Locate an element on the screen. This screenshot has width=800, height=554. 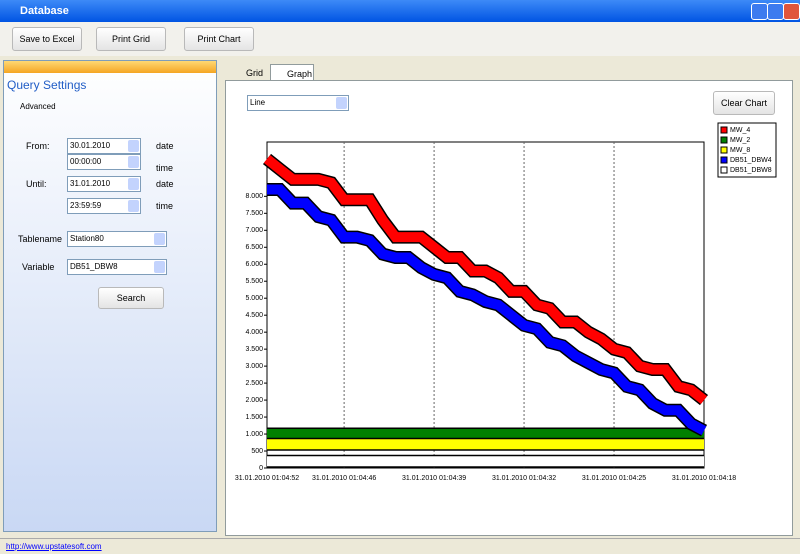
status-link: http://www.upstatesoft.com is located at coordinates (54, 546).